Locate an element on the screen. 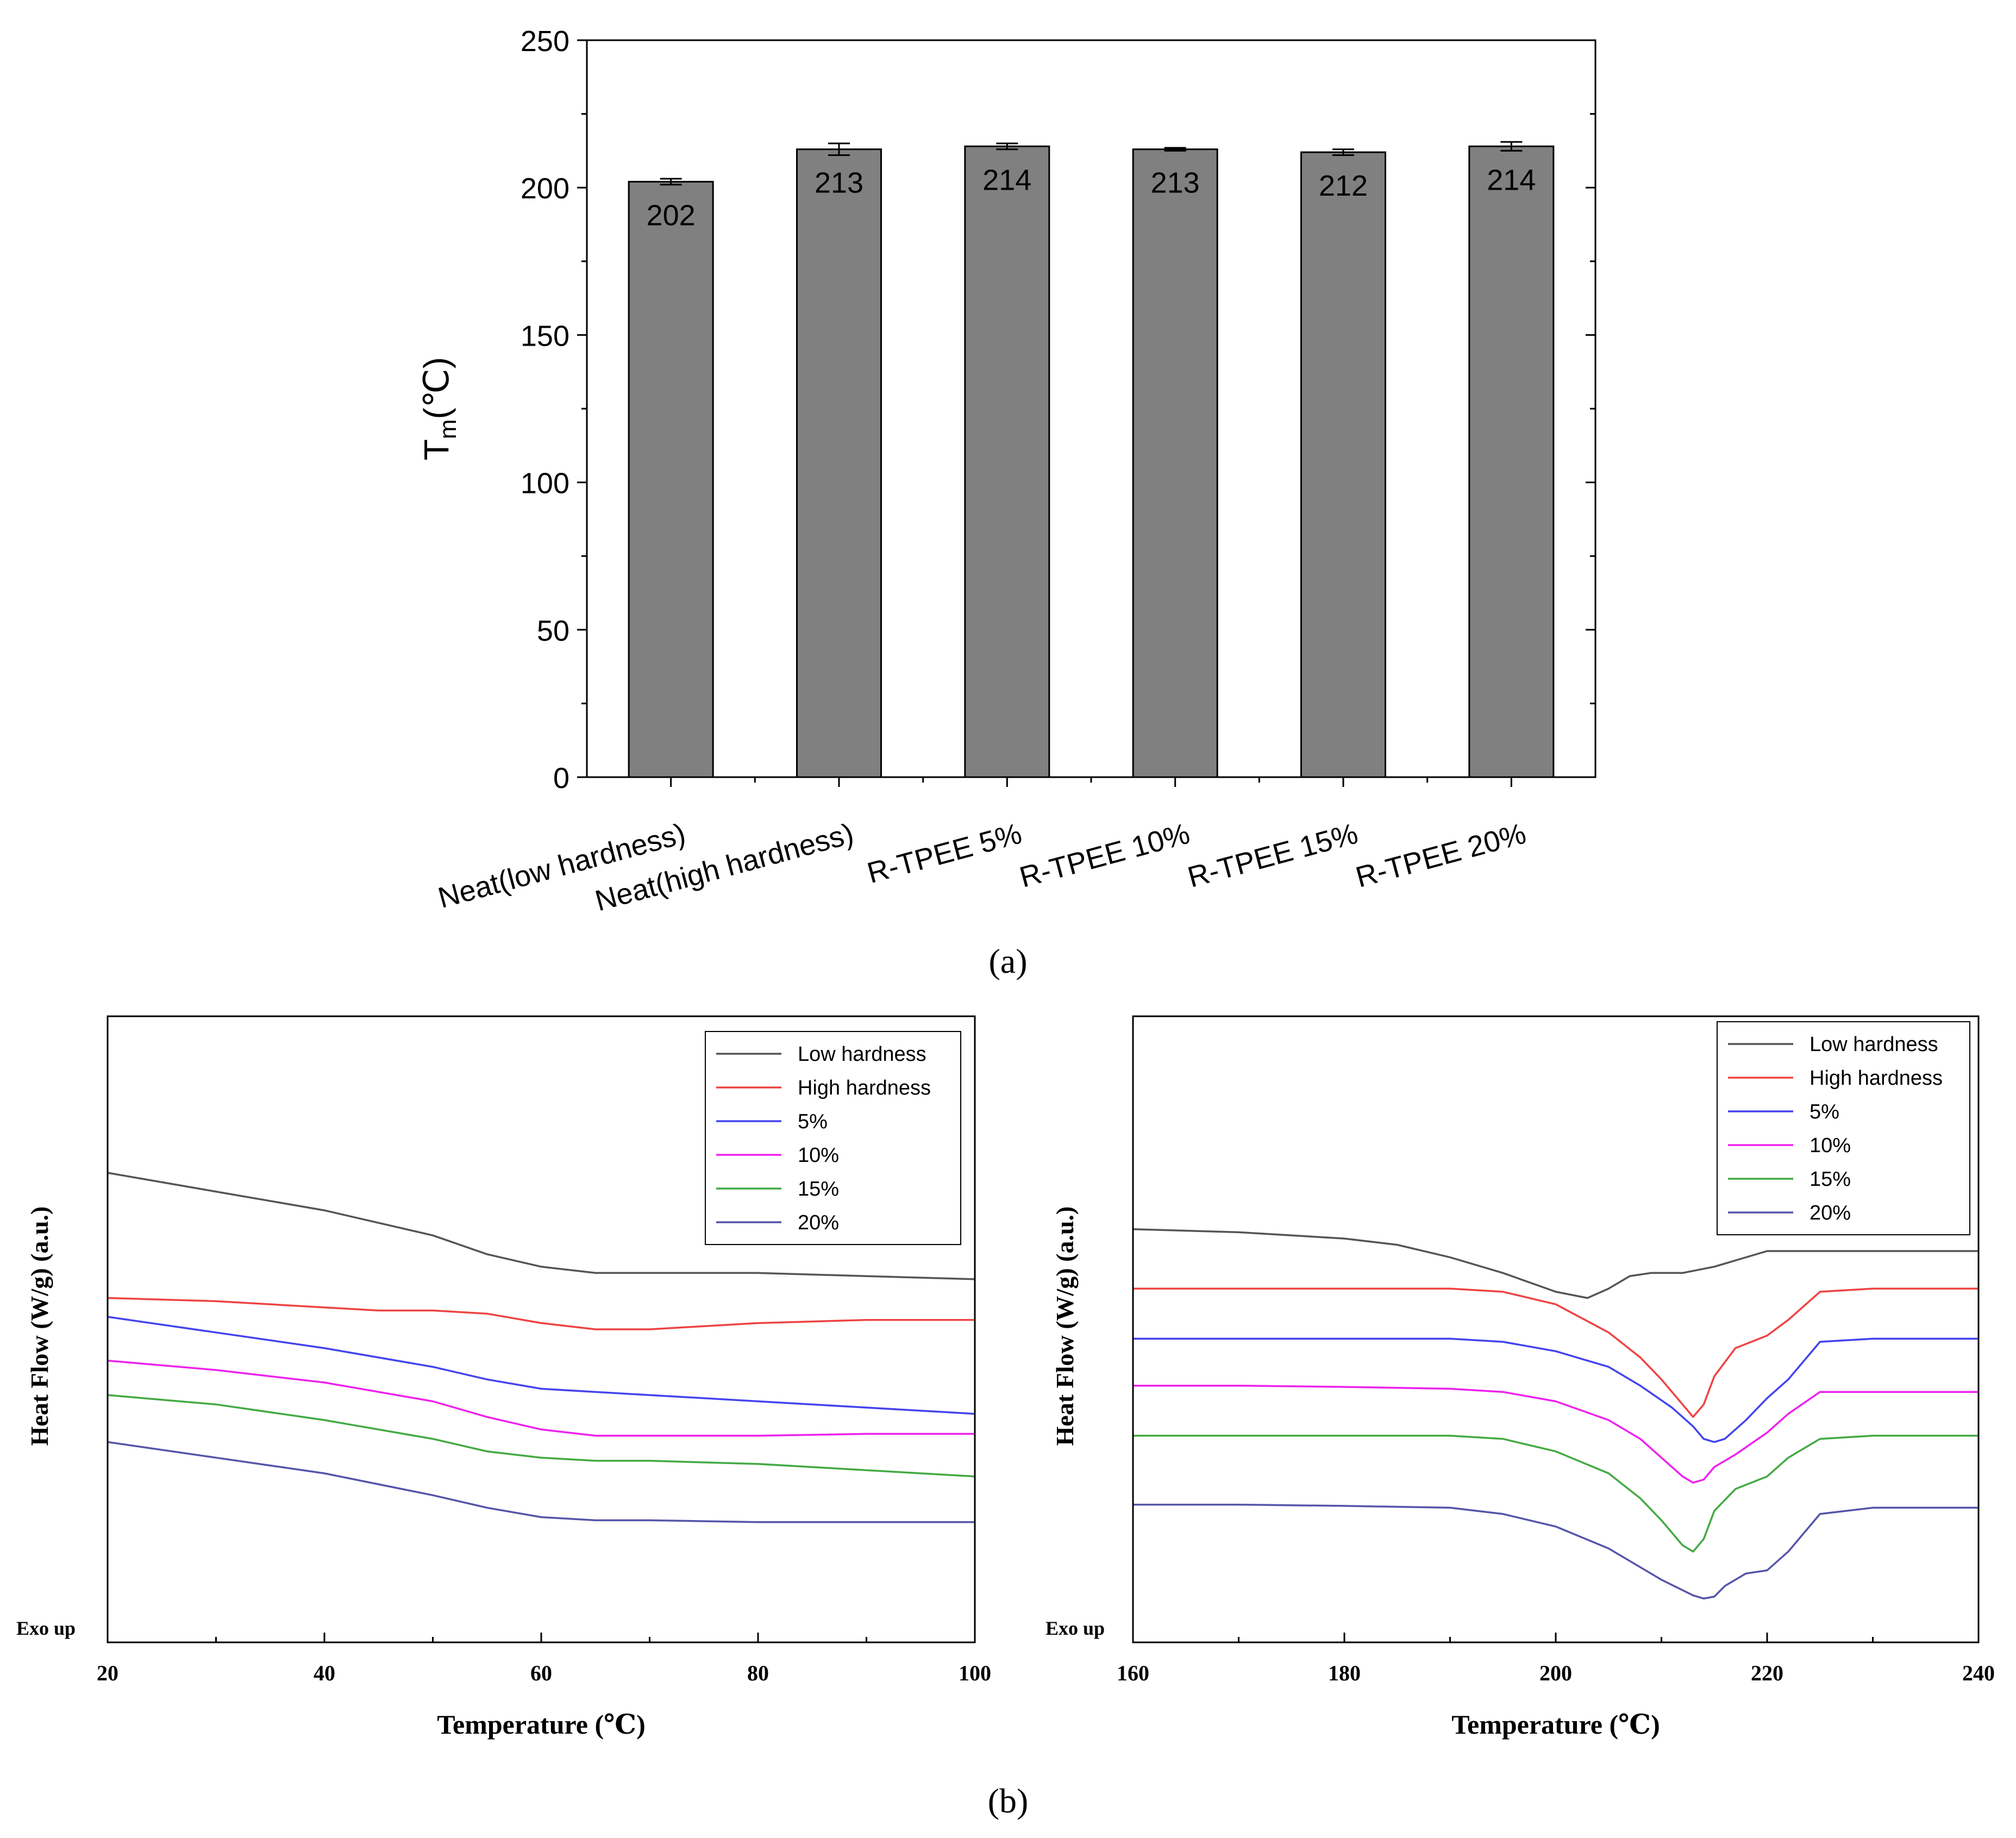 This screenshot has width=2016, height=1838. x-tick-label: 100 is located at coordinates (975, 1673).